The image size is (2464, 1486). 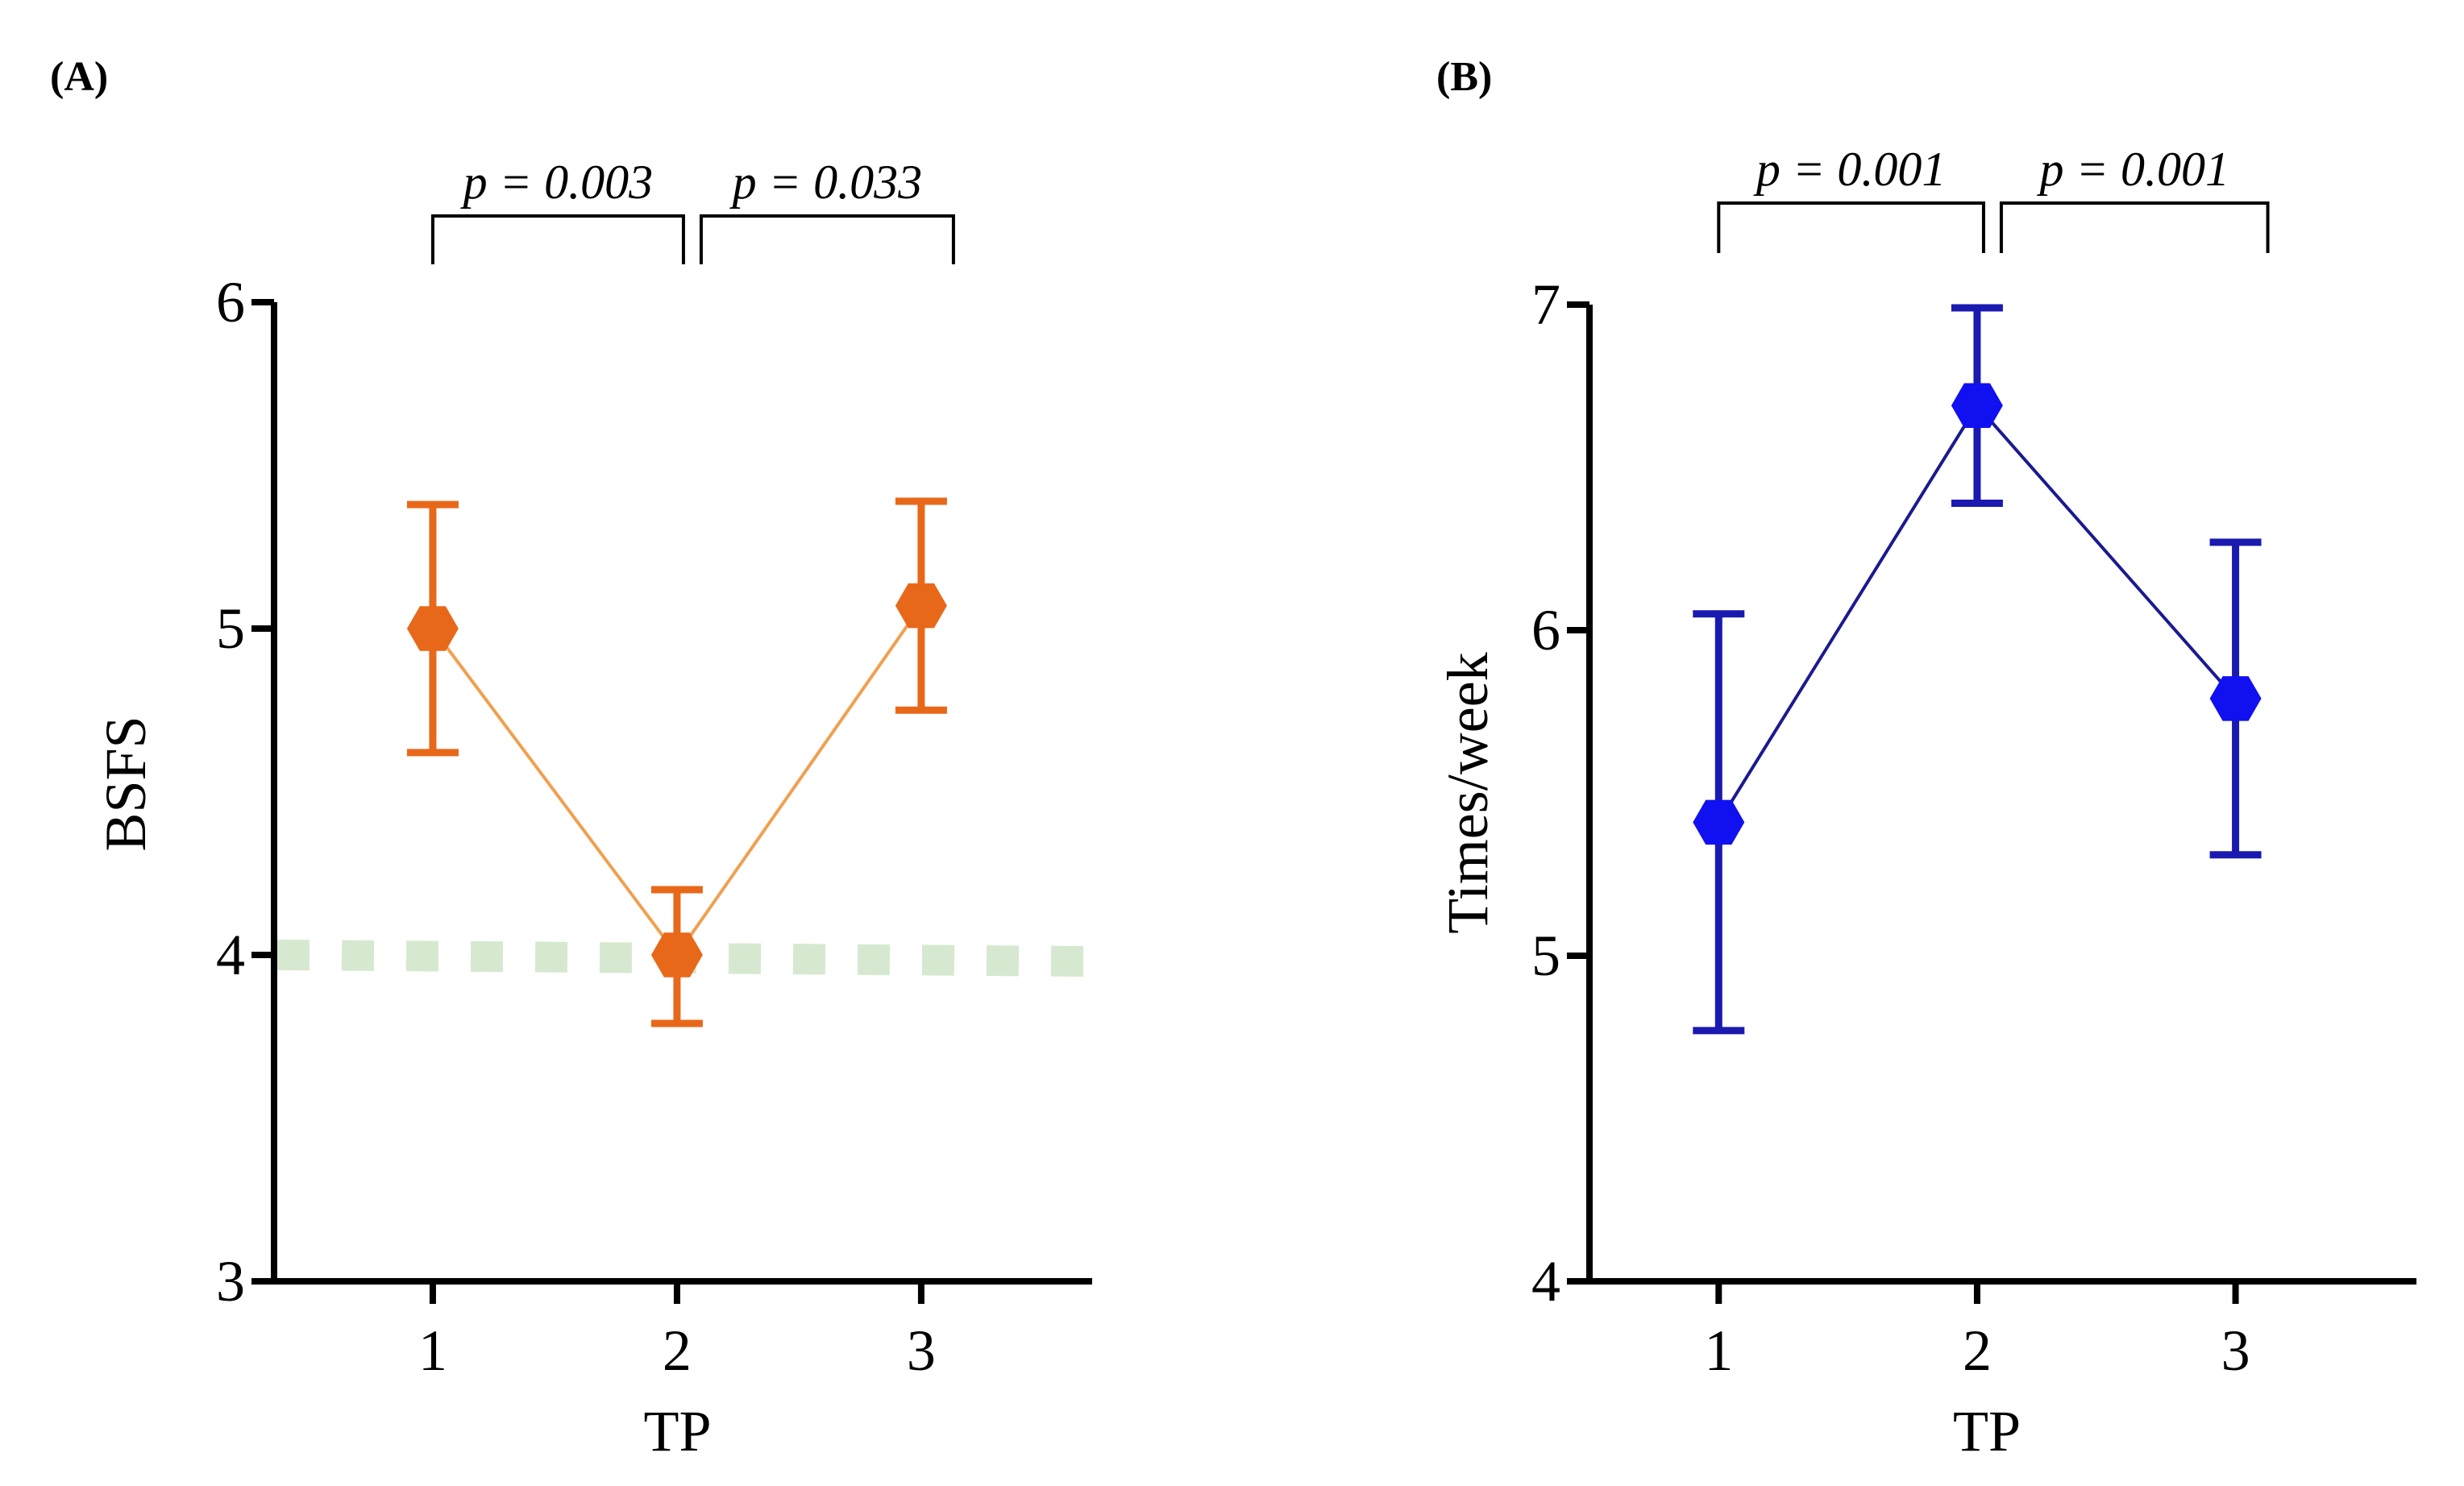 What do you see at coordinates (79, 77) in the screenshot?
I see `panel-label: (A)` at bounding box center [79, 77].